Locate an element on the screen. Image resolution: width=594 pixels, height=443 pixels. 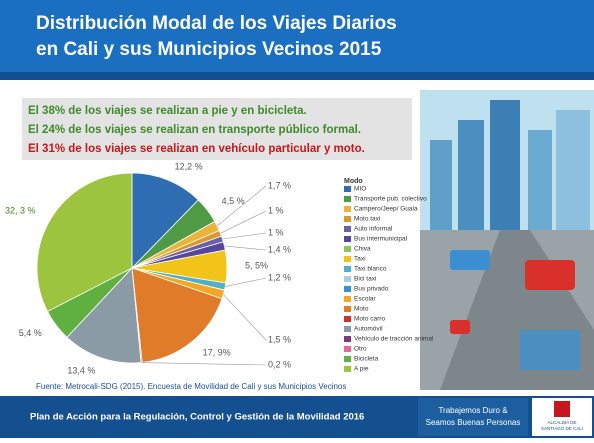
legend-label: Campero/Jeep/ Guala is located at coordinates (386, 209).